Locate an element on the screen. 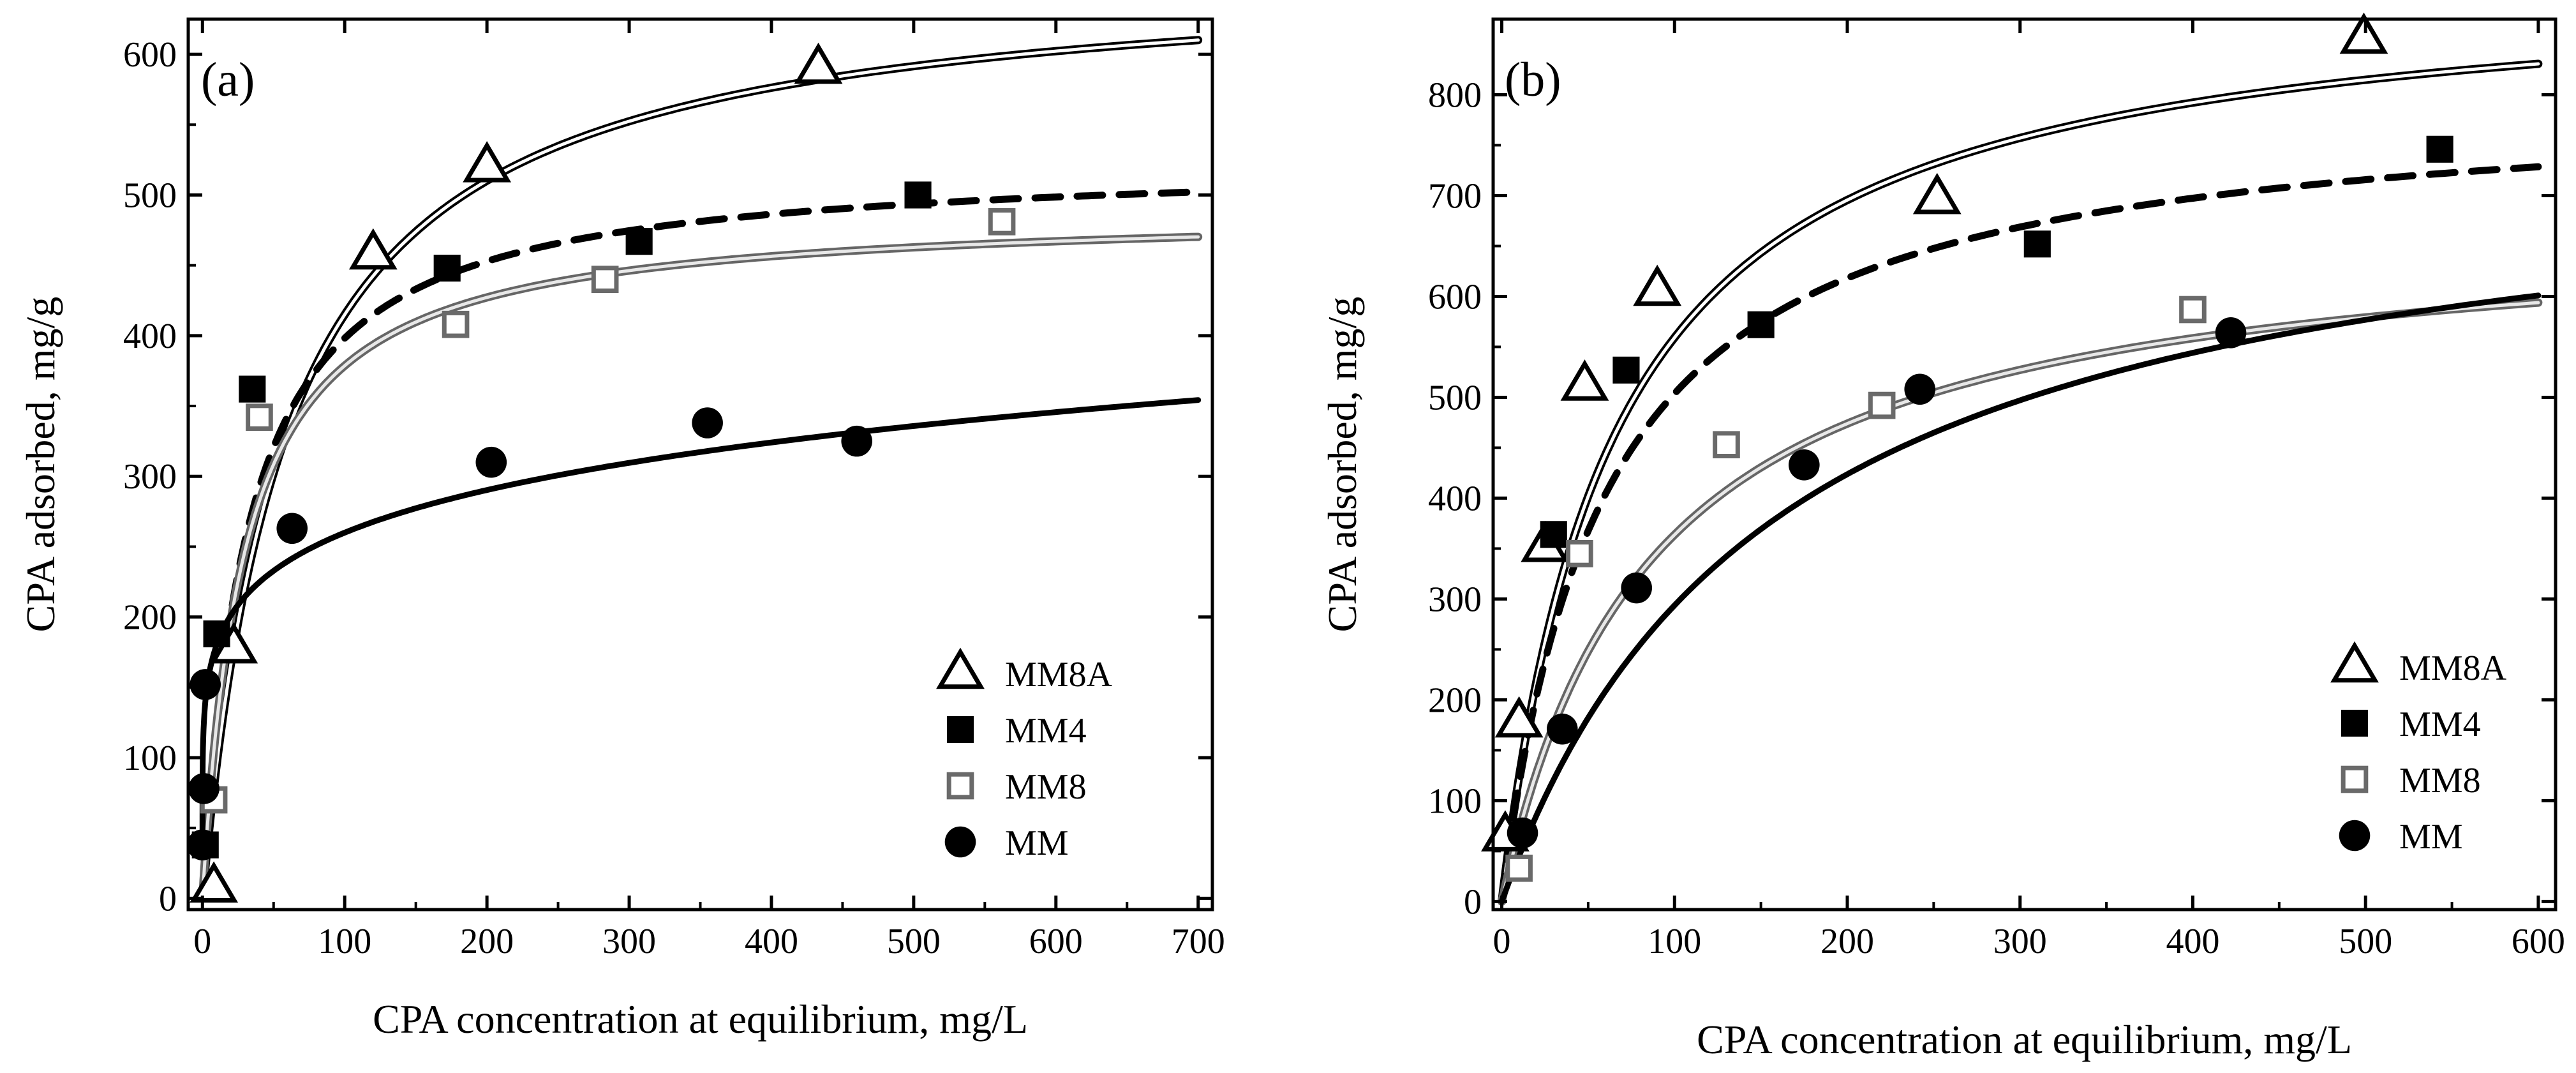 This screenshot has width=2576, height=1073. legend-label-mm8a-b: MM8A is located at coordinates (2453, 668).